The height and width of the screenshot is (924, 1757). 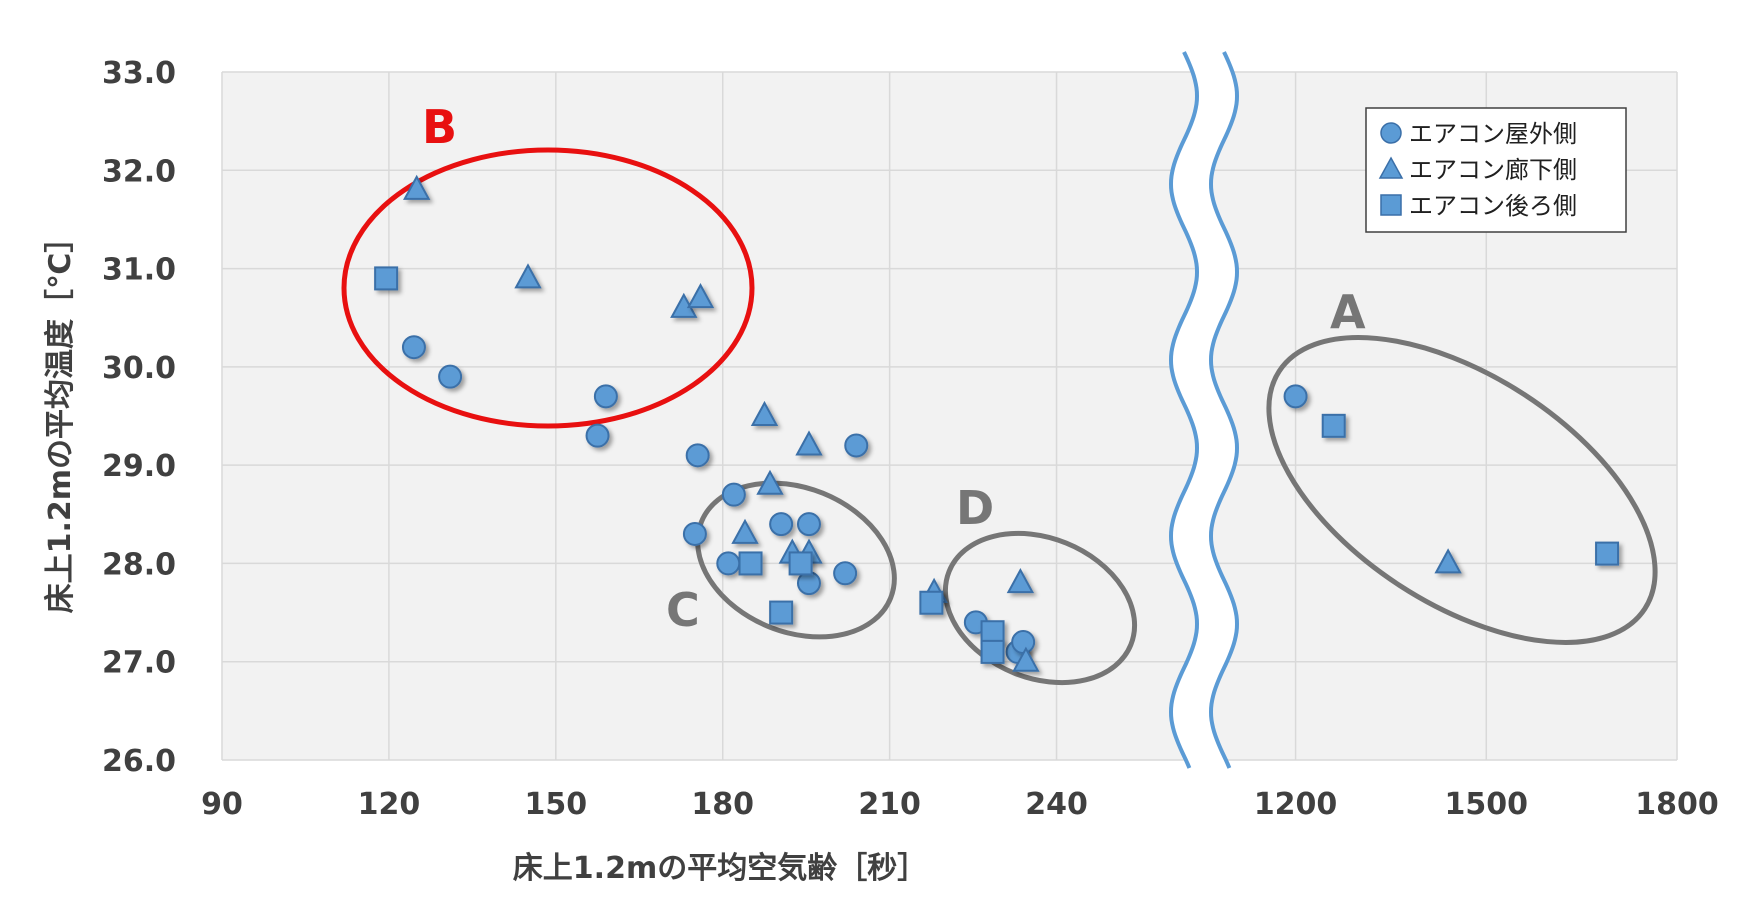 What do you see at coordinates (1391, 133) in the screenshot?
I see `legend-circle-icon` at bounding box center [1391, 133].